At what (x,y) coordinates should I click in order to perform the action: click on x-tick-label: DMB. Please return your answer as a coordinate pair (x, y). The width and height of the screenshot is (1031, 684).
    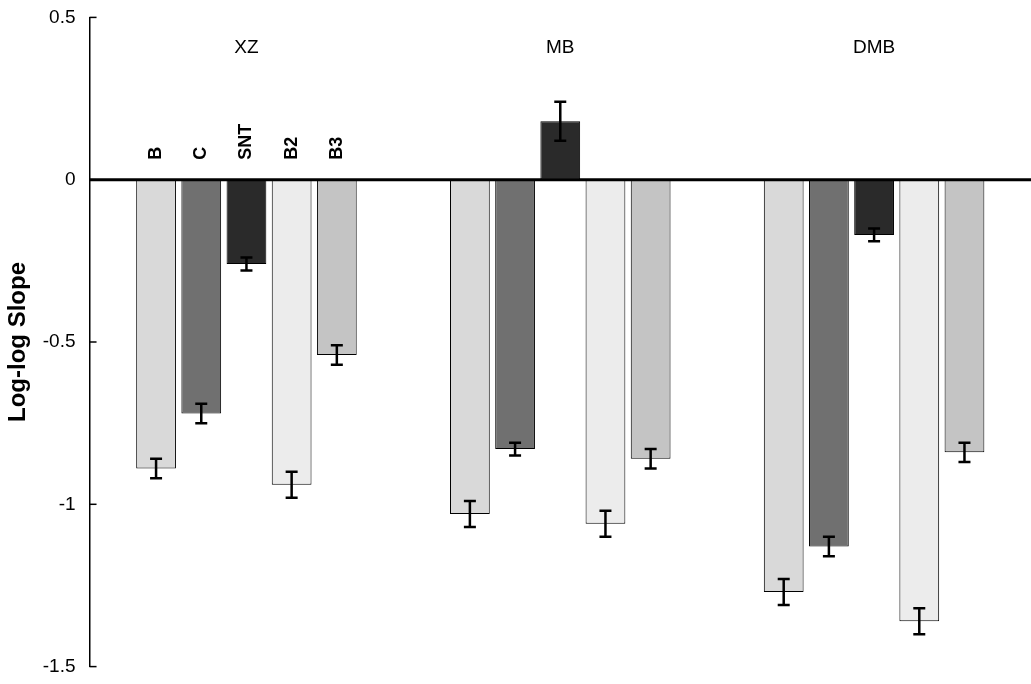
    Looking at the image, I should click on (874, 46).